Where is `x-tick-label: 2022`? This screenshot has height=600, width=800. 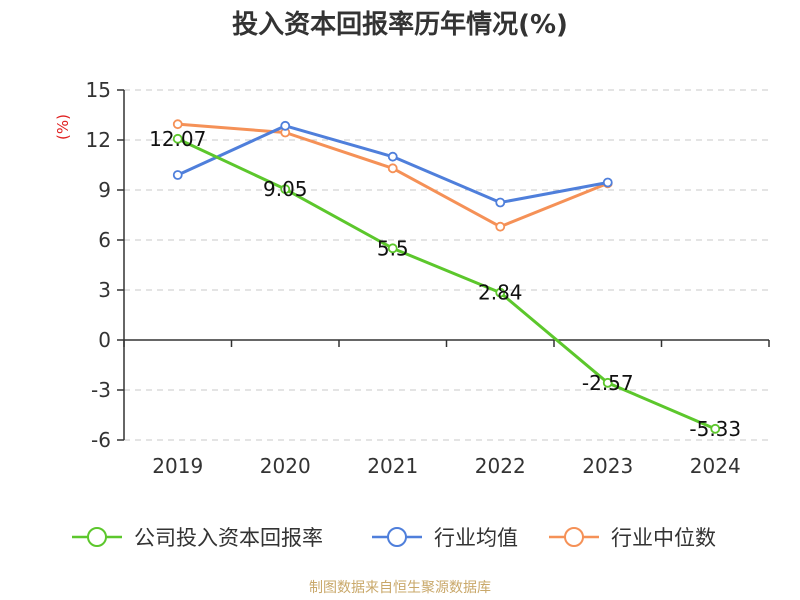 x-tick-label: 2022 is located at coordinates (500, 466).